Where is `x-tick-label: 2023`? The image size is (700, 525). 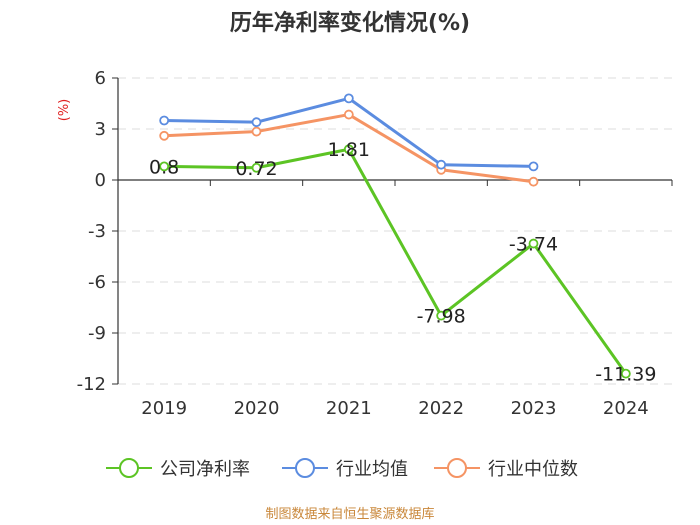 x-tick-label: 2023 is located at coordinates (534, 408).